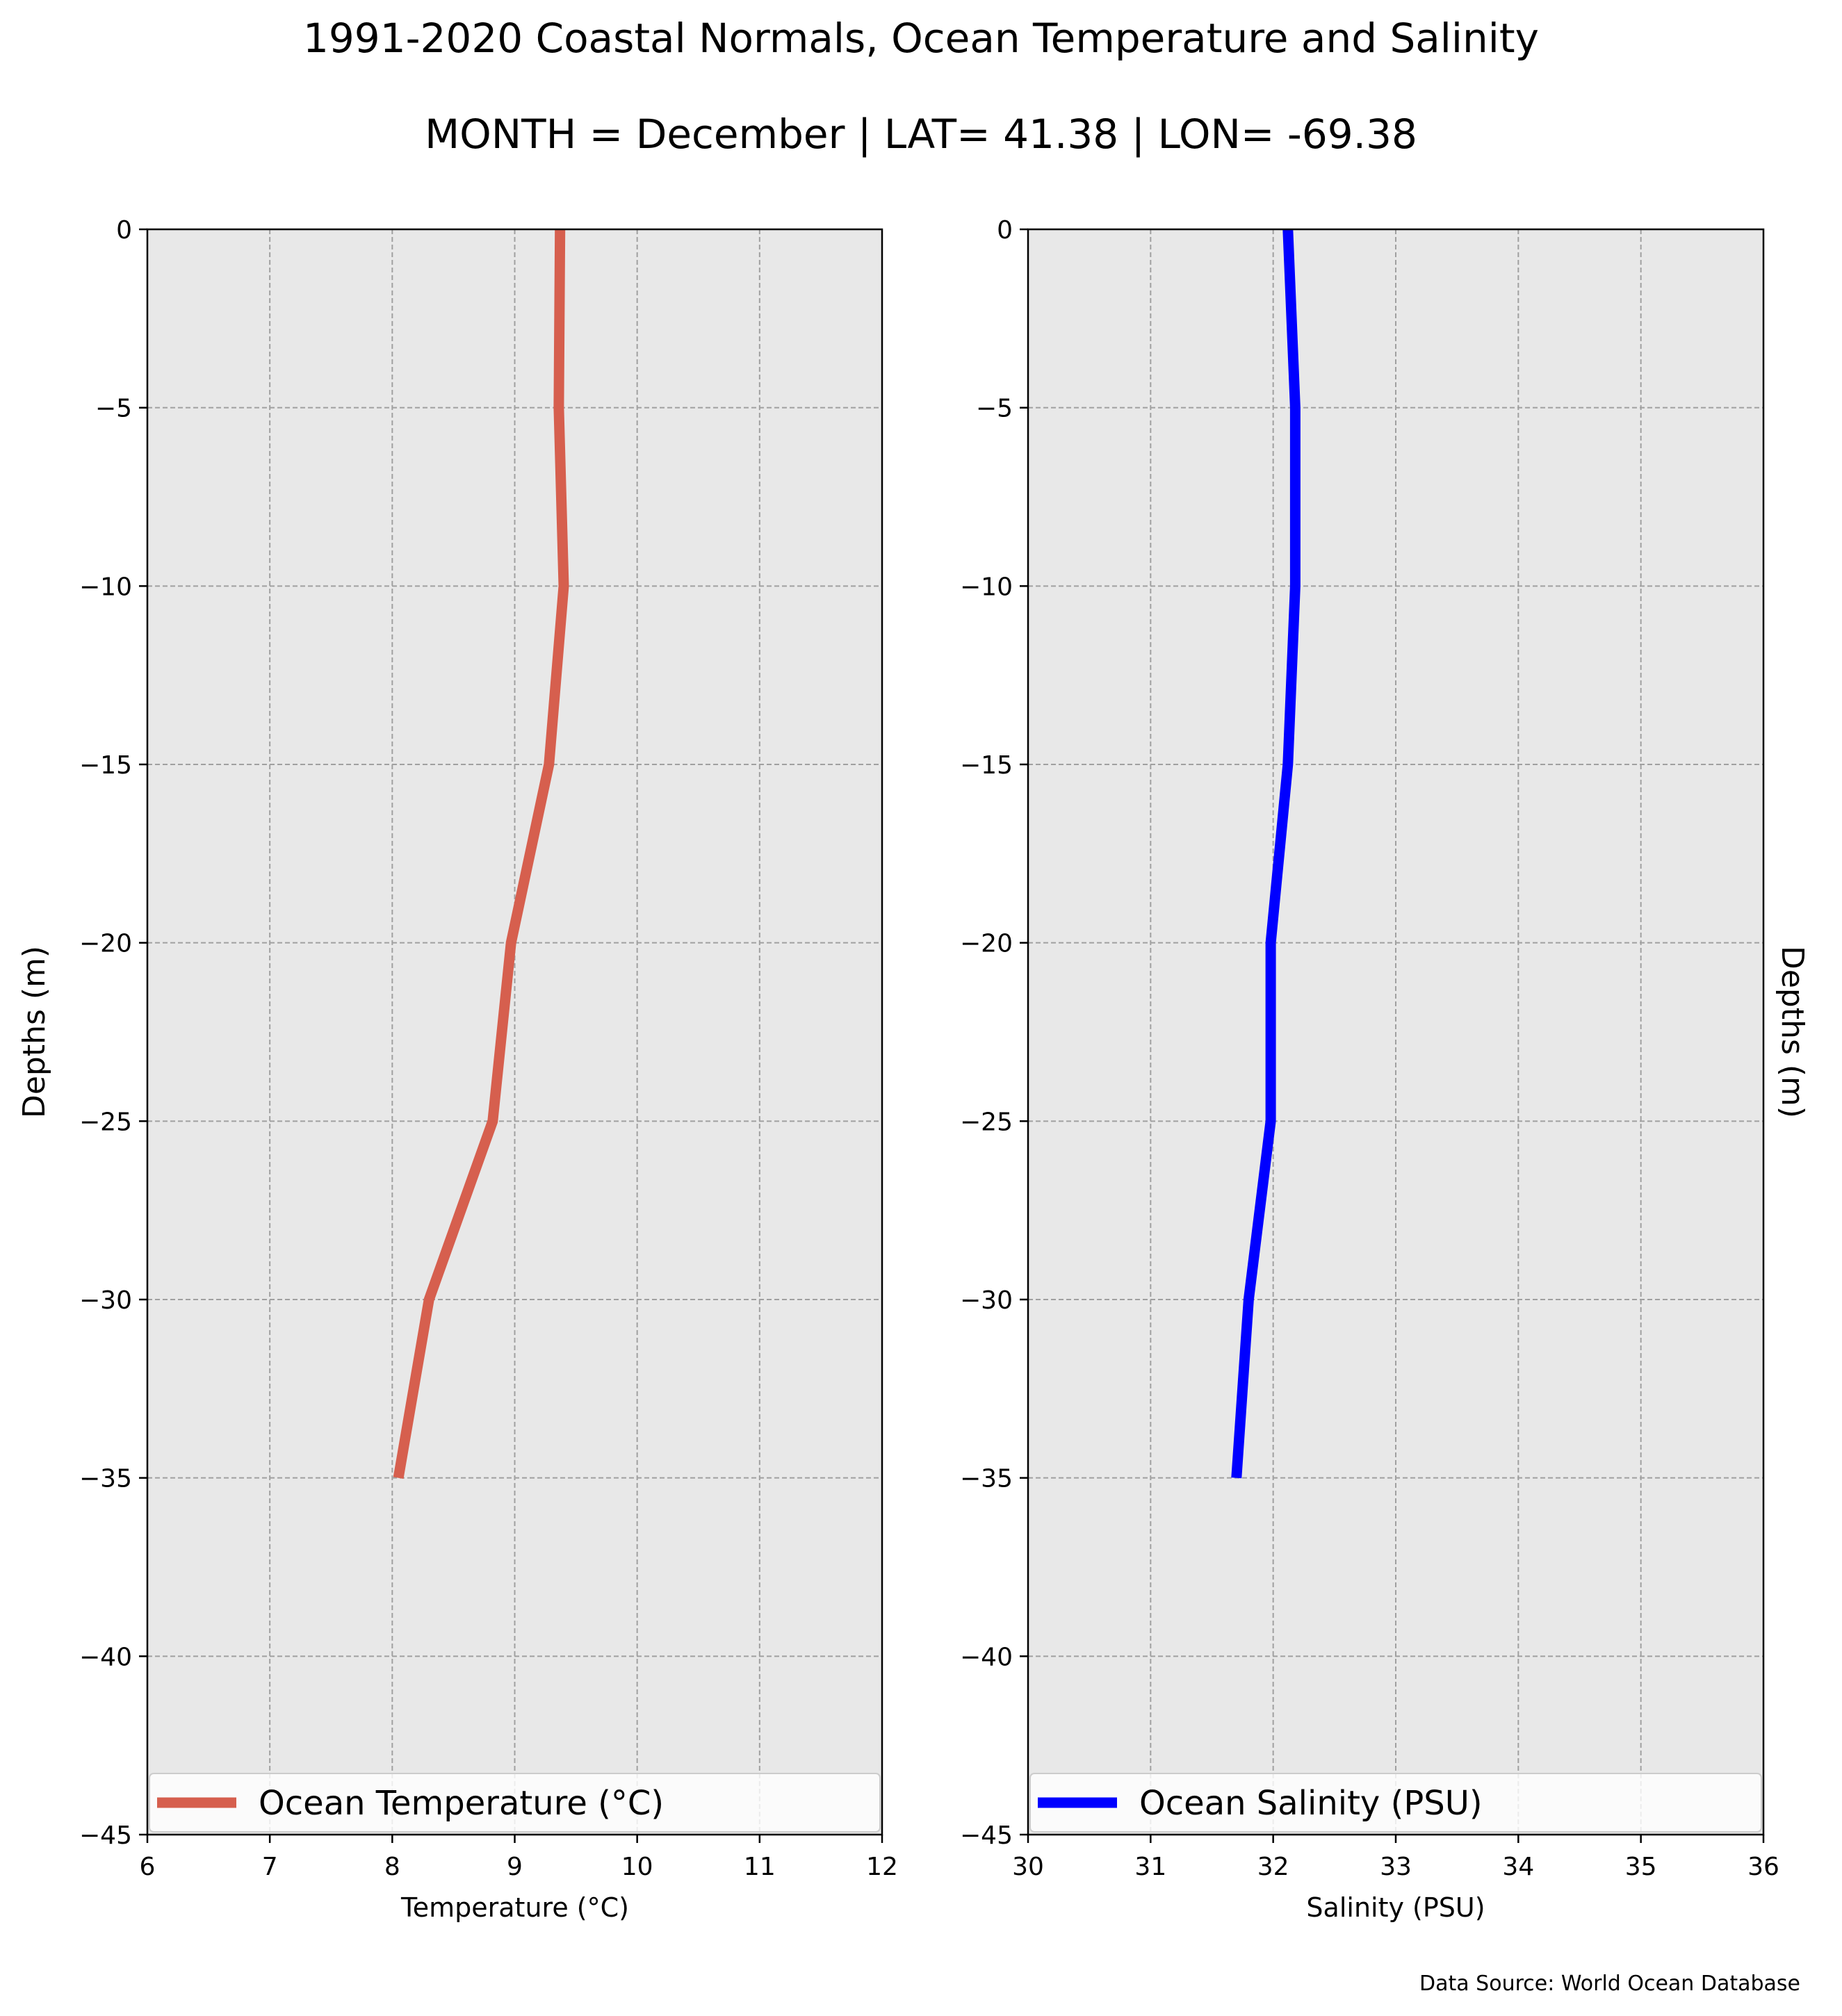  Describe the element at coordinates (1311, 1804) in the screenshot. I see `salinity-legend-label: Ocean Salinity (PSU)` at that location.